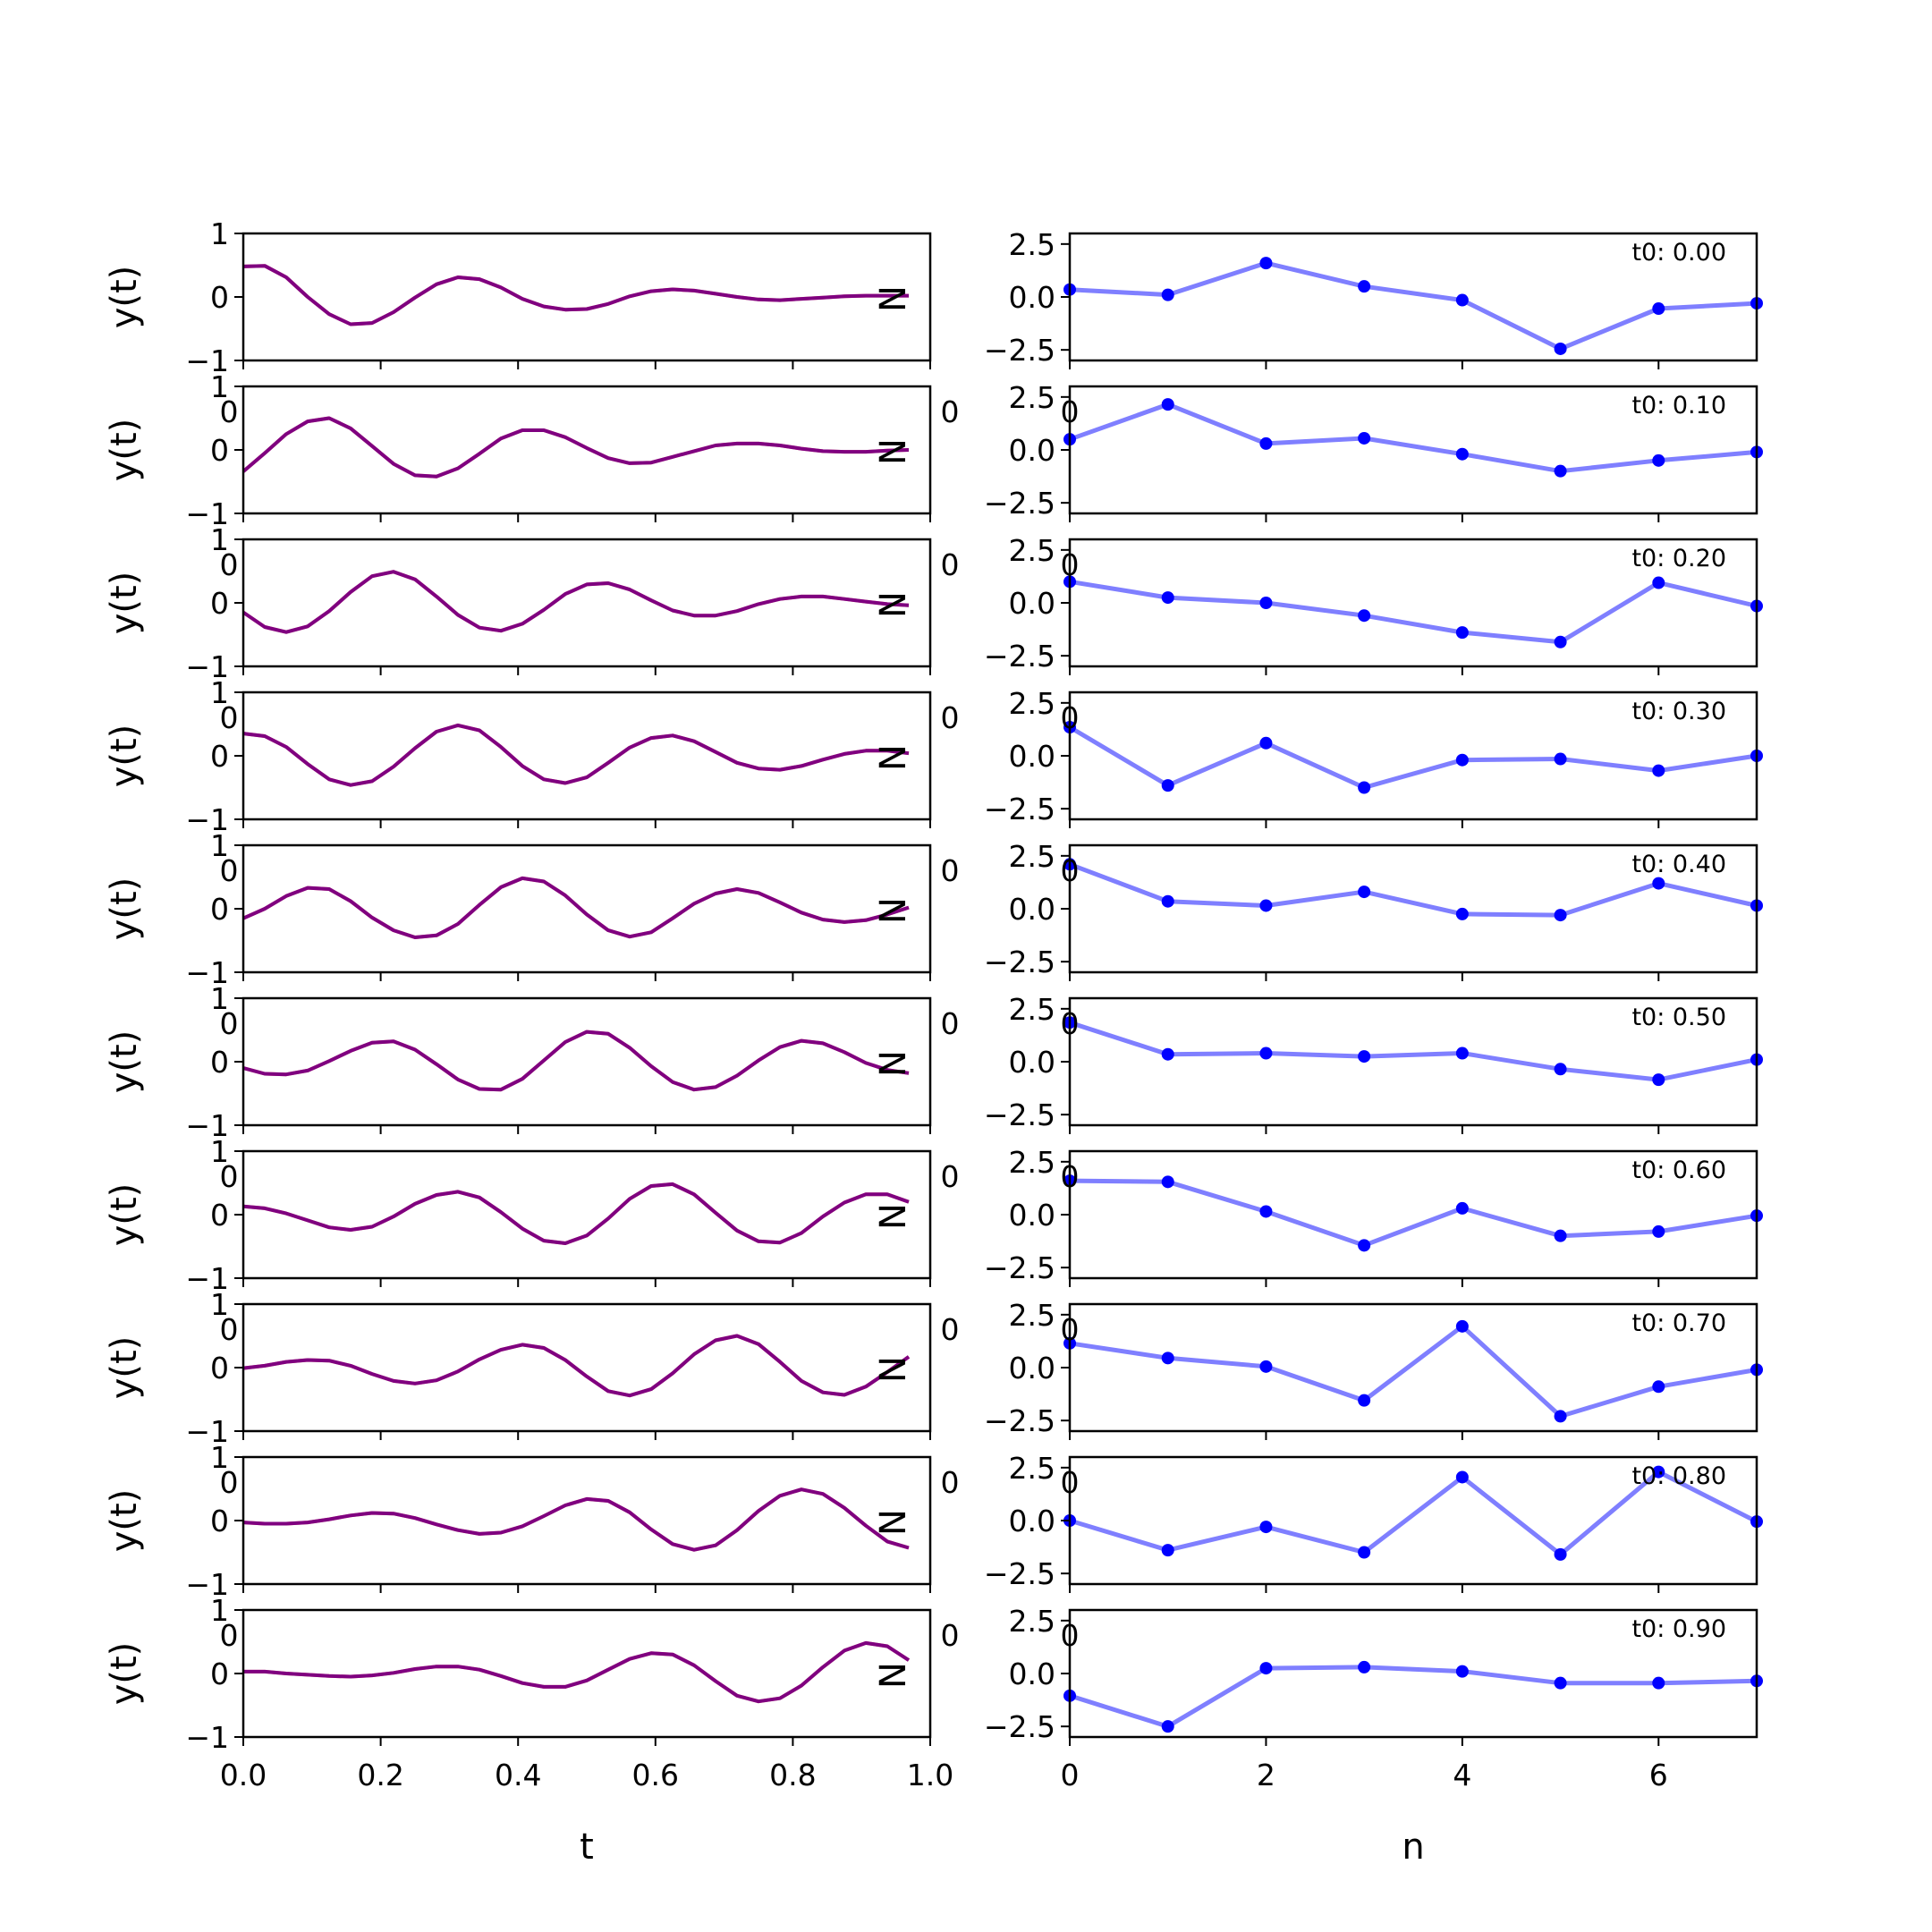 This screenshot has height=1932, width=1932. What do you see at coordinates (1678, 558) in the screenshot?
I see `t0-annotation: t0: 0.20` at bounding box center [1678, 558].